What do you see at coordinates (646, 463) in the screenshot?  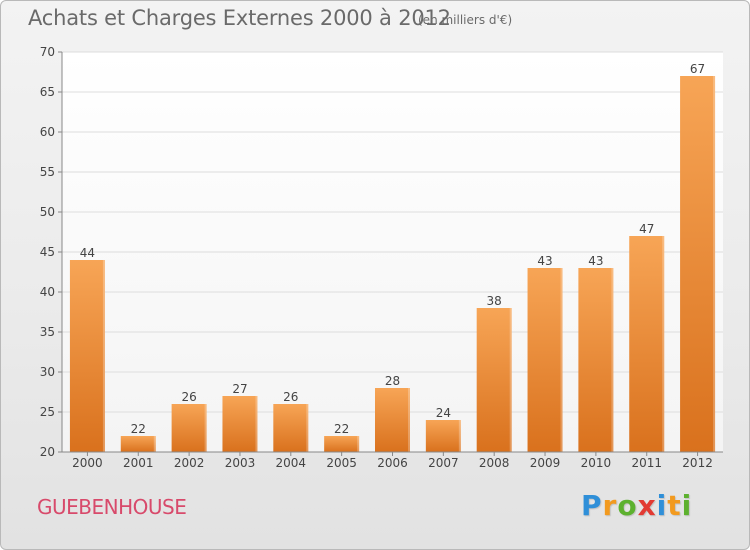 I see `x-tick-label: 2011` at bounding box center [646, 463].